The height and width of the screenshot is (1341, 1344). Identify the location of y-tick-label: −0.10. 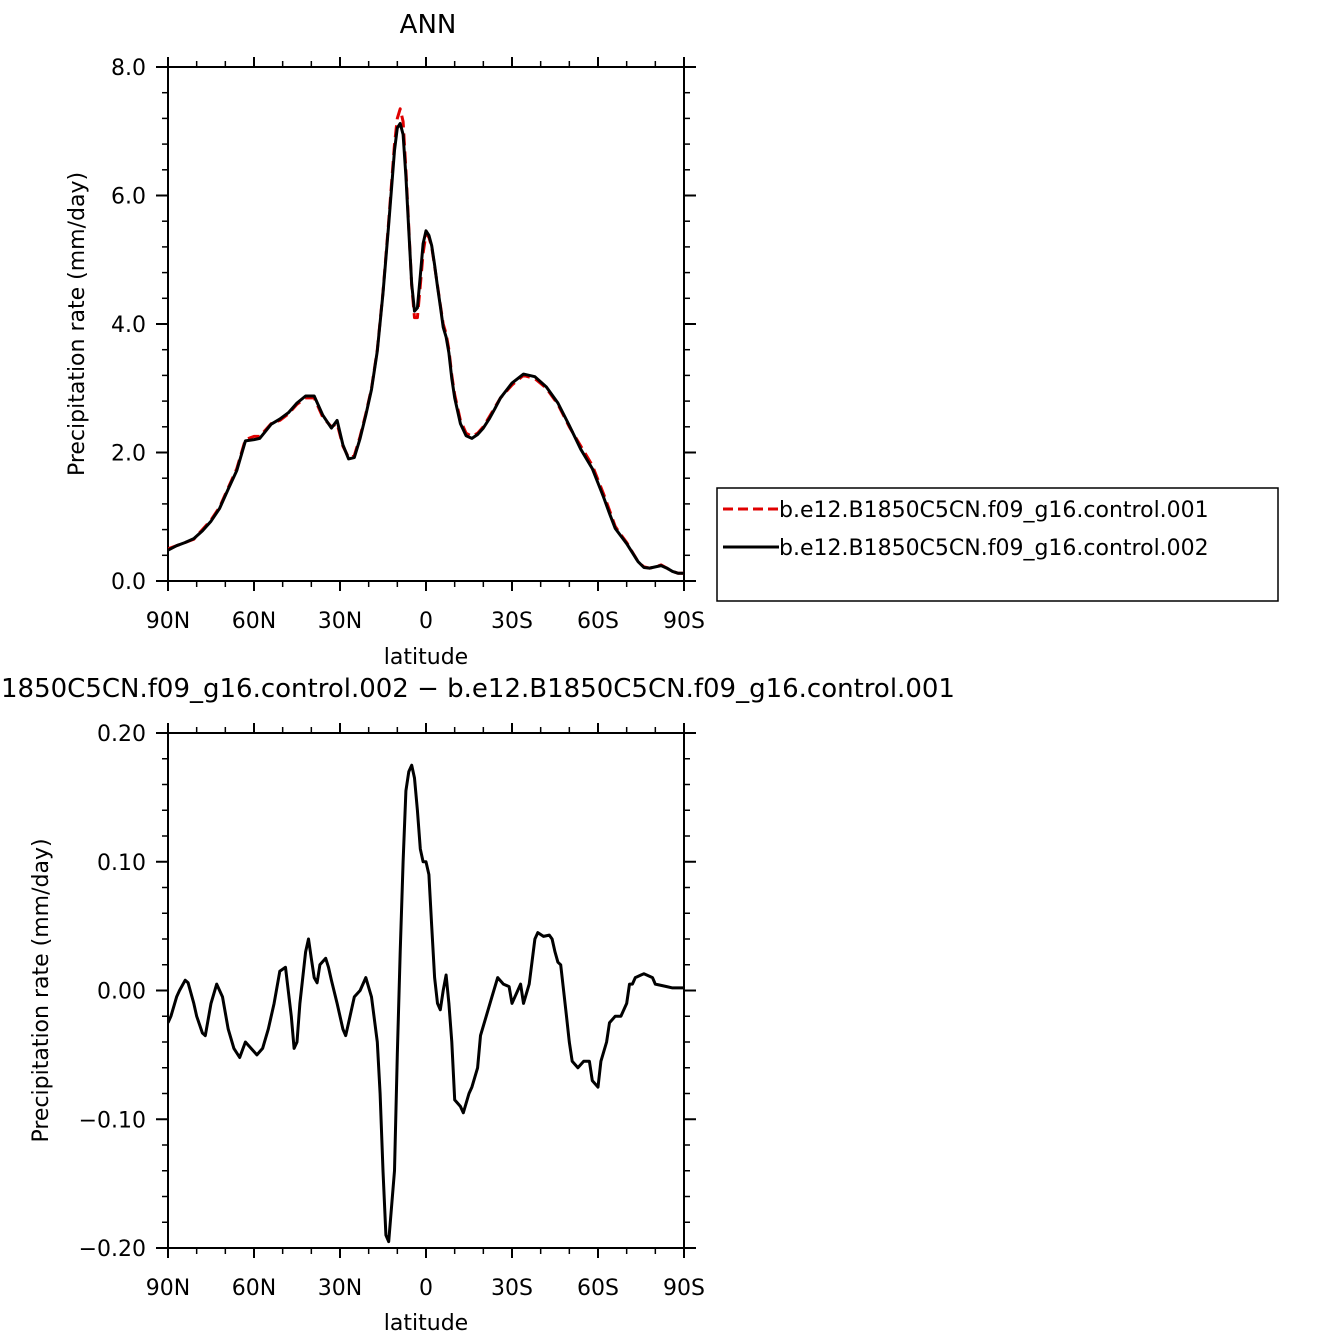
(112, 1120).